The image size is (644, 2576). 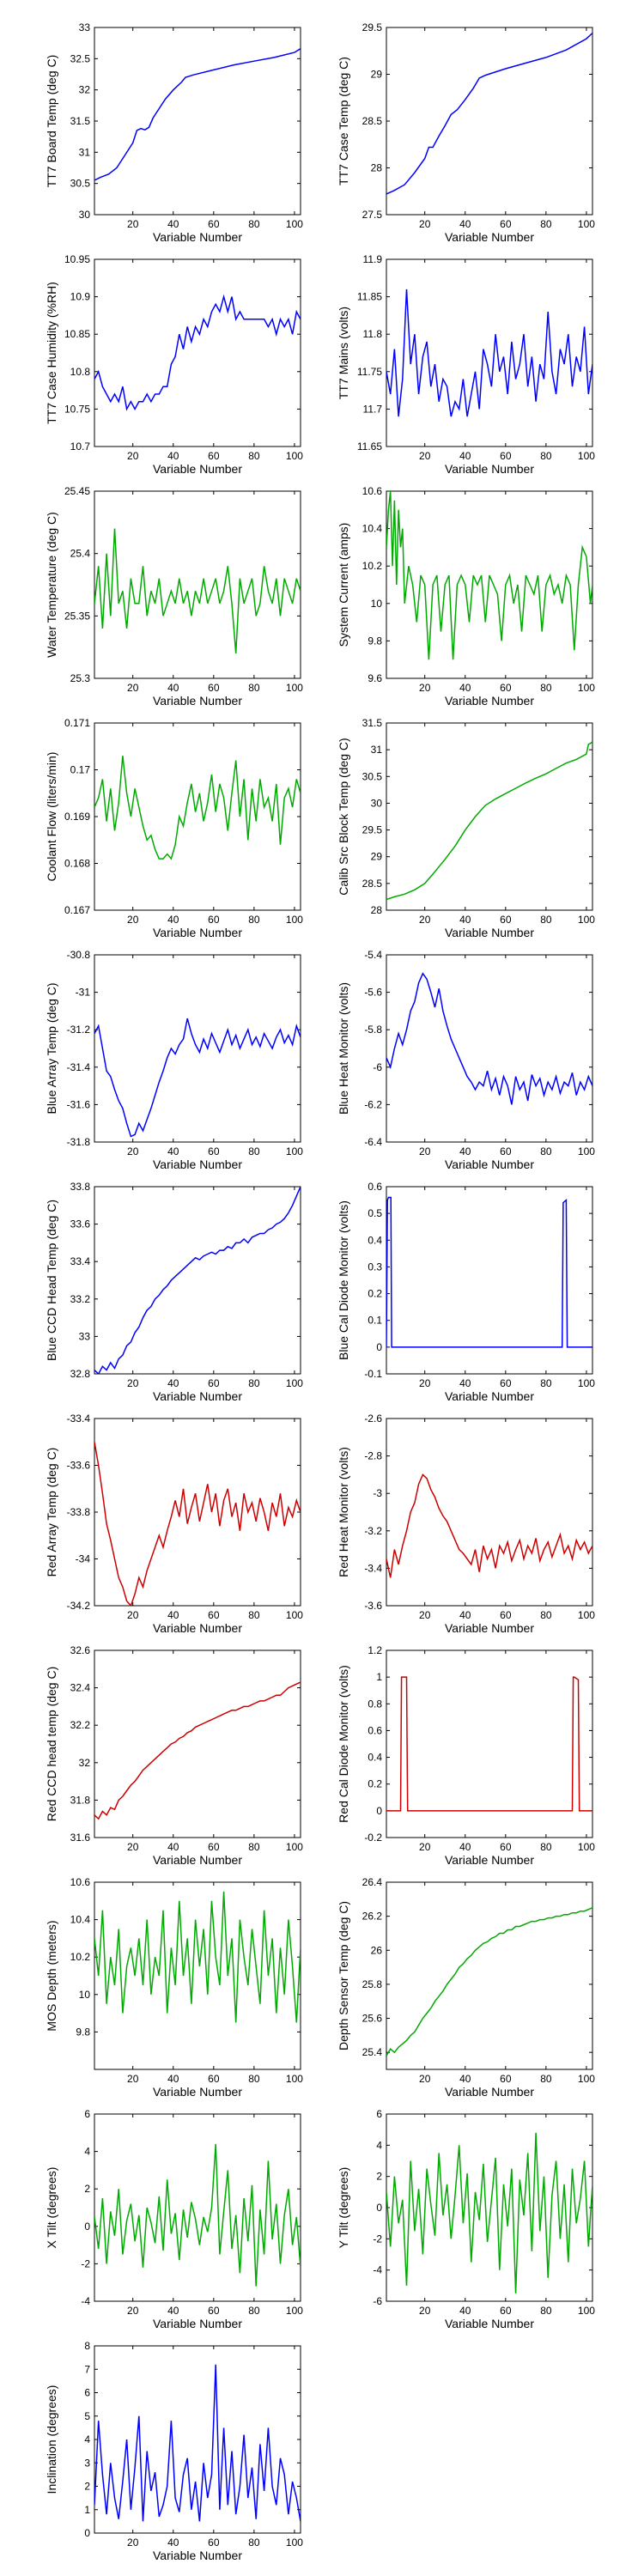 I want to click on y-axis-label: Calib Src Block Temp (deg C), so click(x=344, y=817).